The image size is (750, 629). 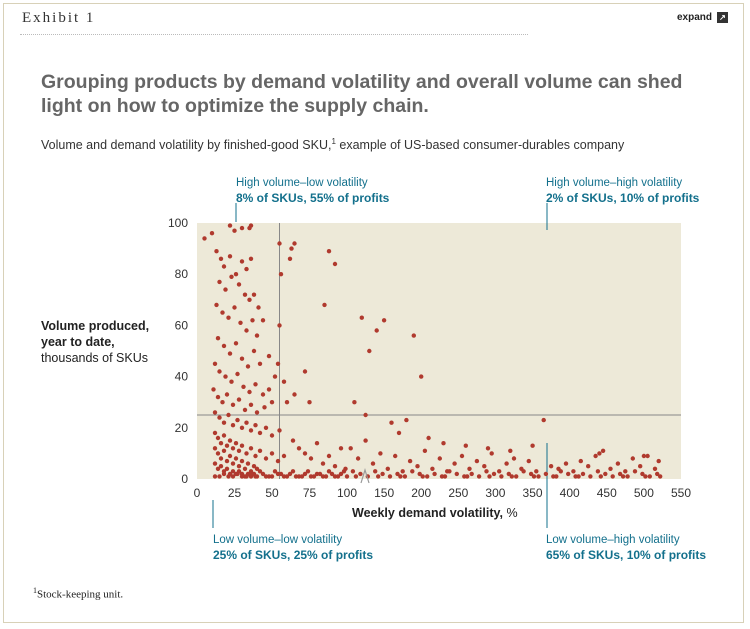 I want to click on quadrant-top-left-label: High volume–low volatility, so click(x=302, y=183).